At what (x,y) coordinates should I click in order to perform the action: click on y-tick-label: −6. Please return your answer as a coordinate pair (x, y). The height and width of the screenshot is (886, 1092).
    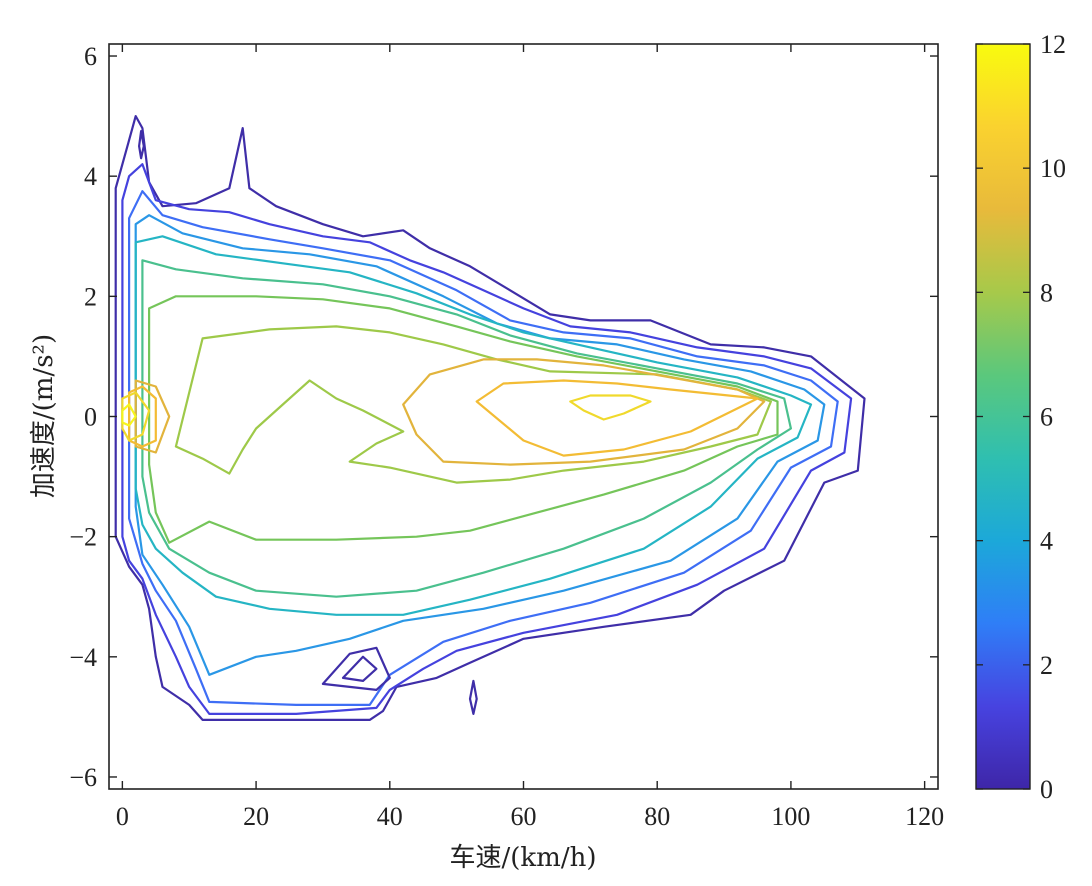
    Looking at the image, I should click on (83, 777).